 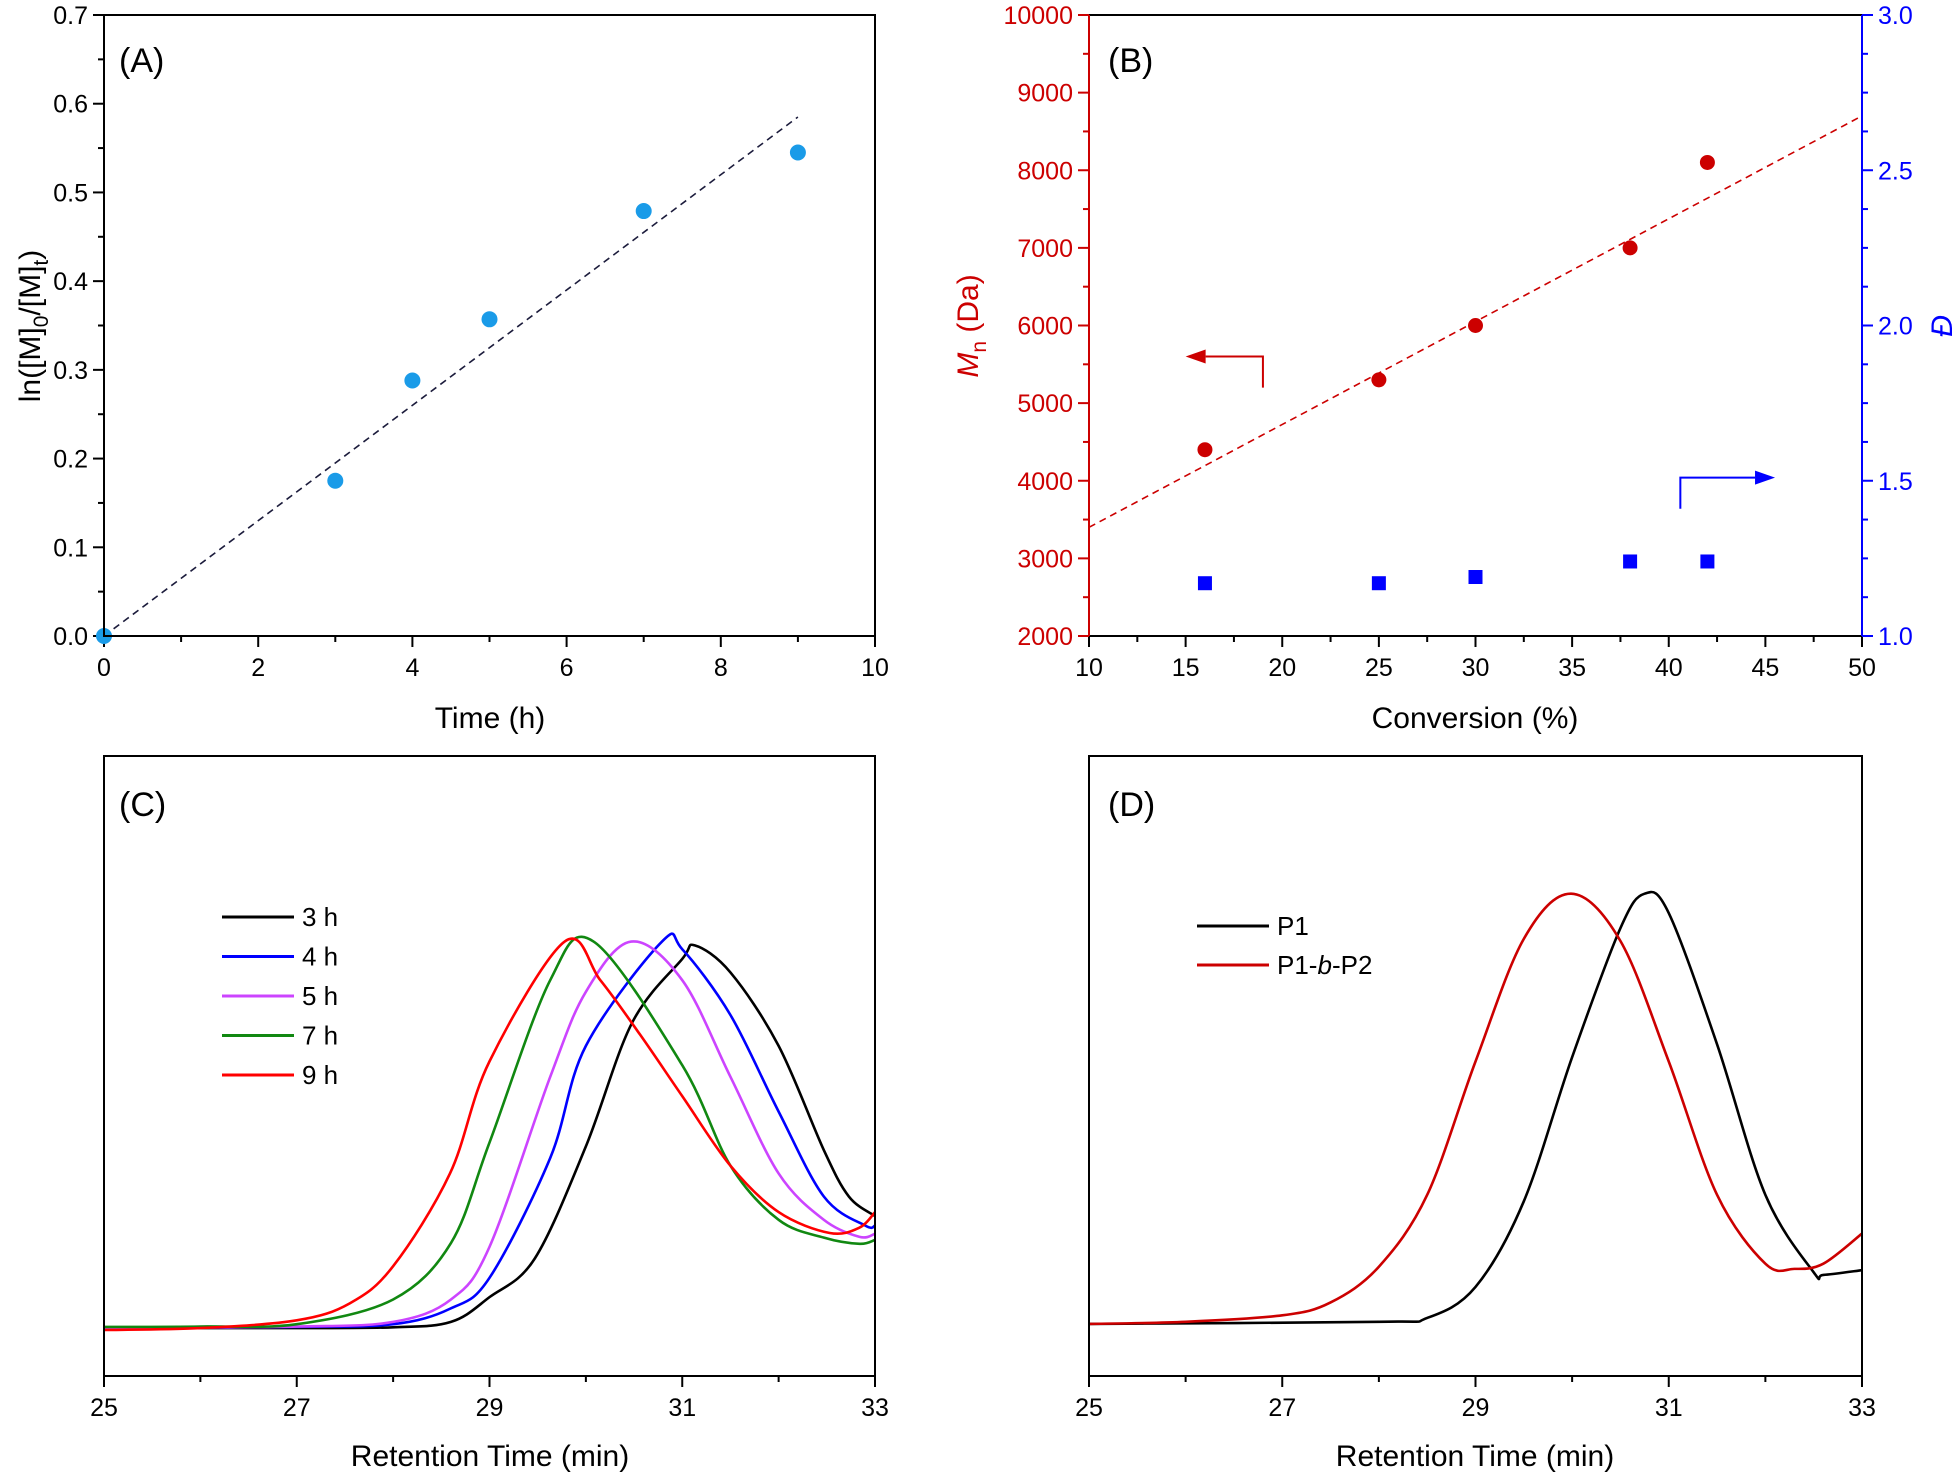 What do you see at coordinates (1942, 326) in the screenshot?
I see `panel-b-right-y-axis-label: Đ` at bounding box center [1942, 326].